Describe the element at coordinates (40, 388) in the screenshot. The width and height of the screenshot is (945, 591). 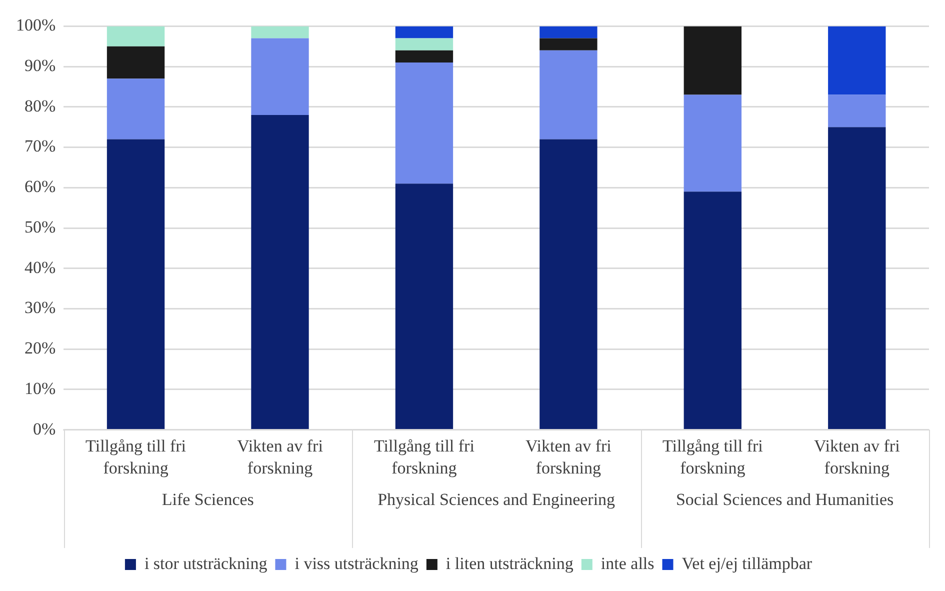
I see `y-tick-label: 10%` at that location.